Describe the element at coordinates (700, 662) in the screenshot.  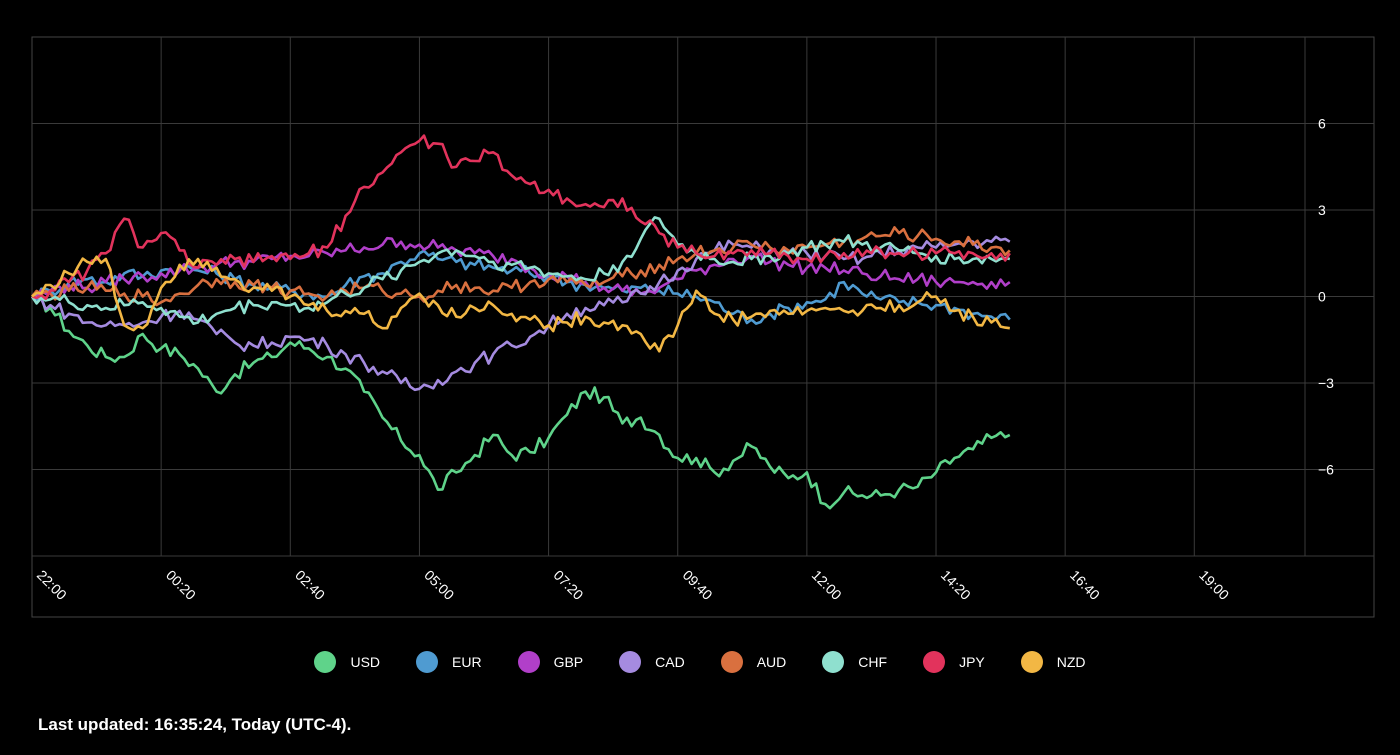
I see `legend: USD EUR GBP CAD AUD CHF JPY NZD` at that location.